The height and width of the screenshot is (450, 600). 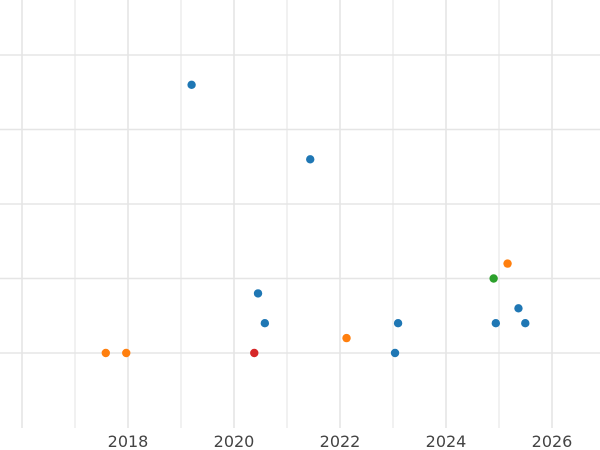 I want to click on x-tick-label: 2020, so click(x=234, y=441).